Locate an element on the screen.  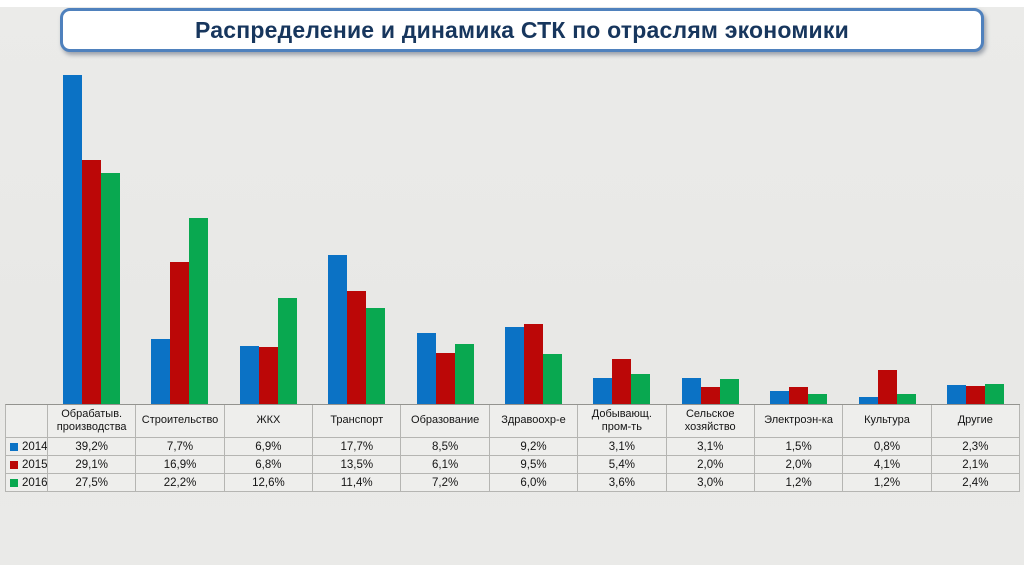
column-header-line: Культура is located at coordinates (887, 420).